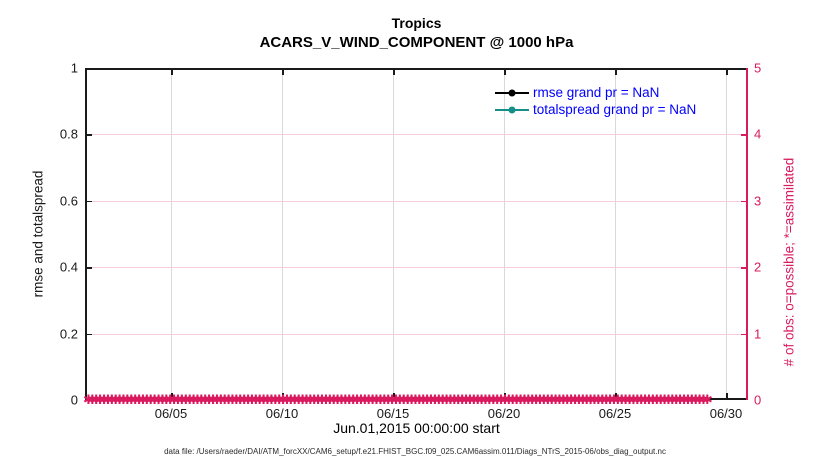 This screenshot has width=830, height=470. Describe the element at coordinates (68, 134) in the screenshot. I see `left-tick-label-0.8: 0.8` at that location.